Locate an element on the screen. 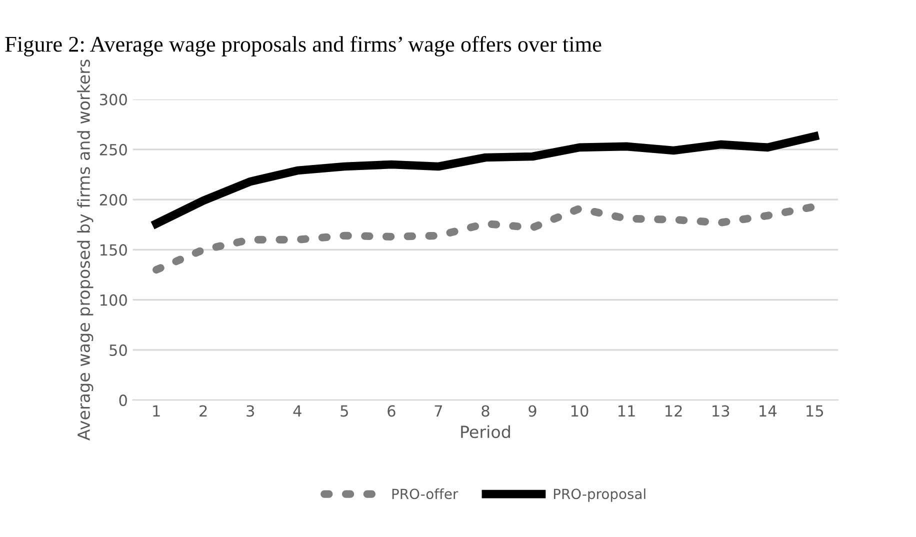 This screenshot has width=916, height=537. x-tick-label: 1 is located at coordinates (156, 411).